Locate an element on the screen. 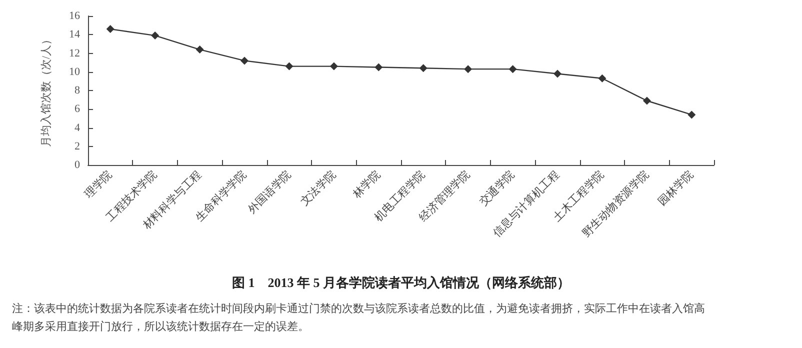 The image size is (802, 348). x-tick-label: 园林学院 is located at coordinates (676, 188).